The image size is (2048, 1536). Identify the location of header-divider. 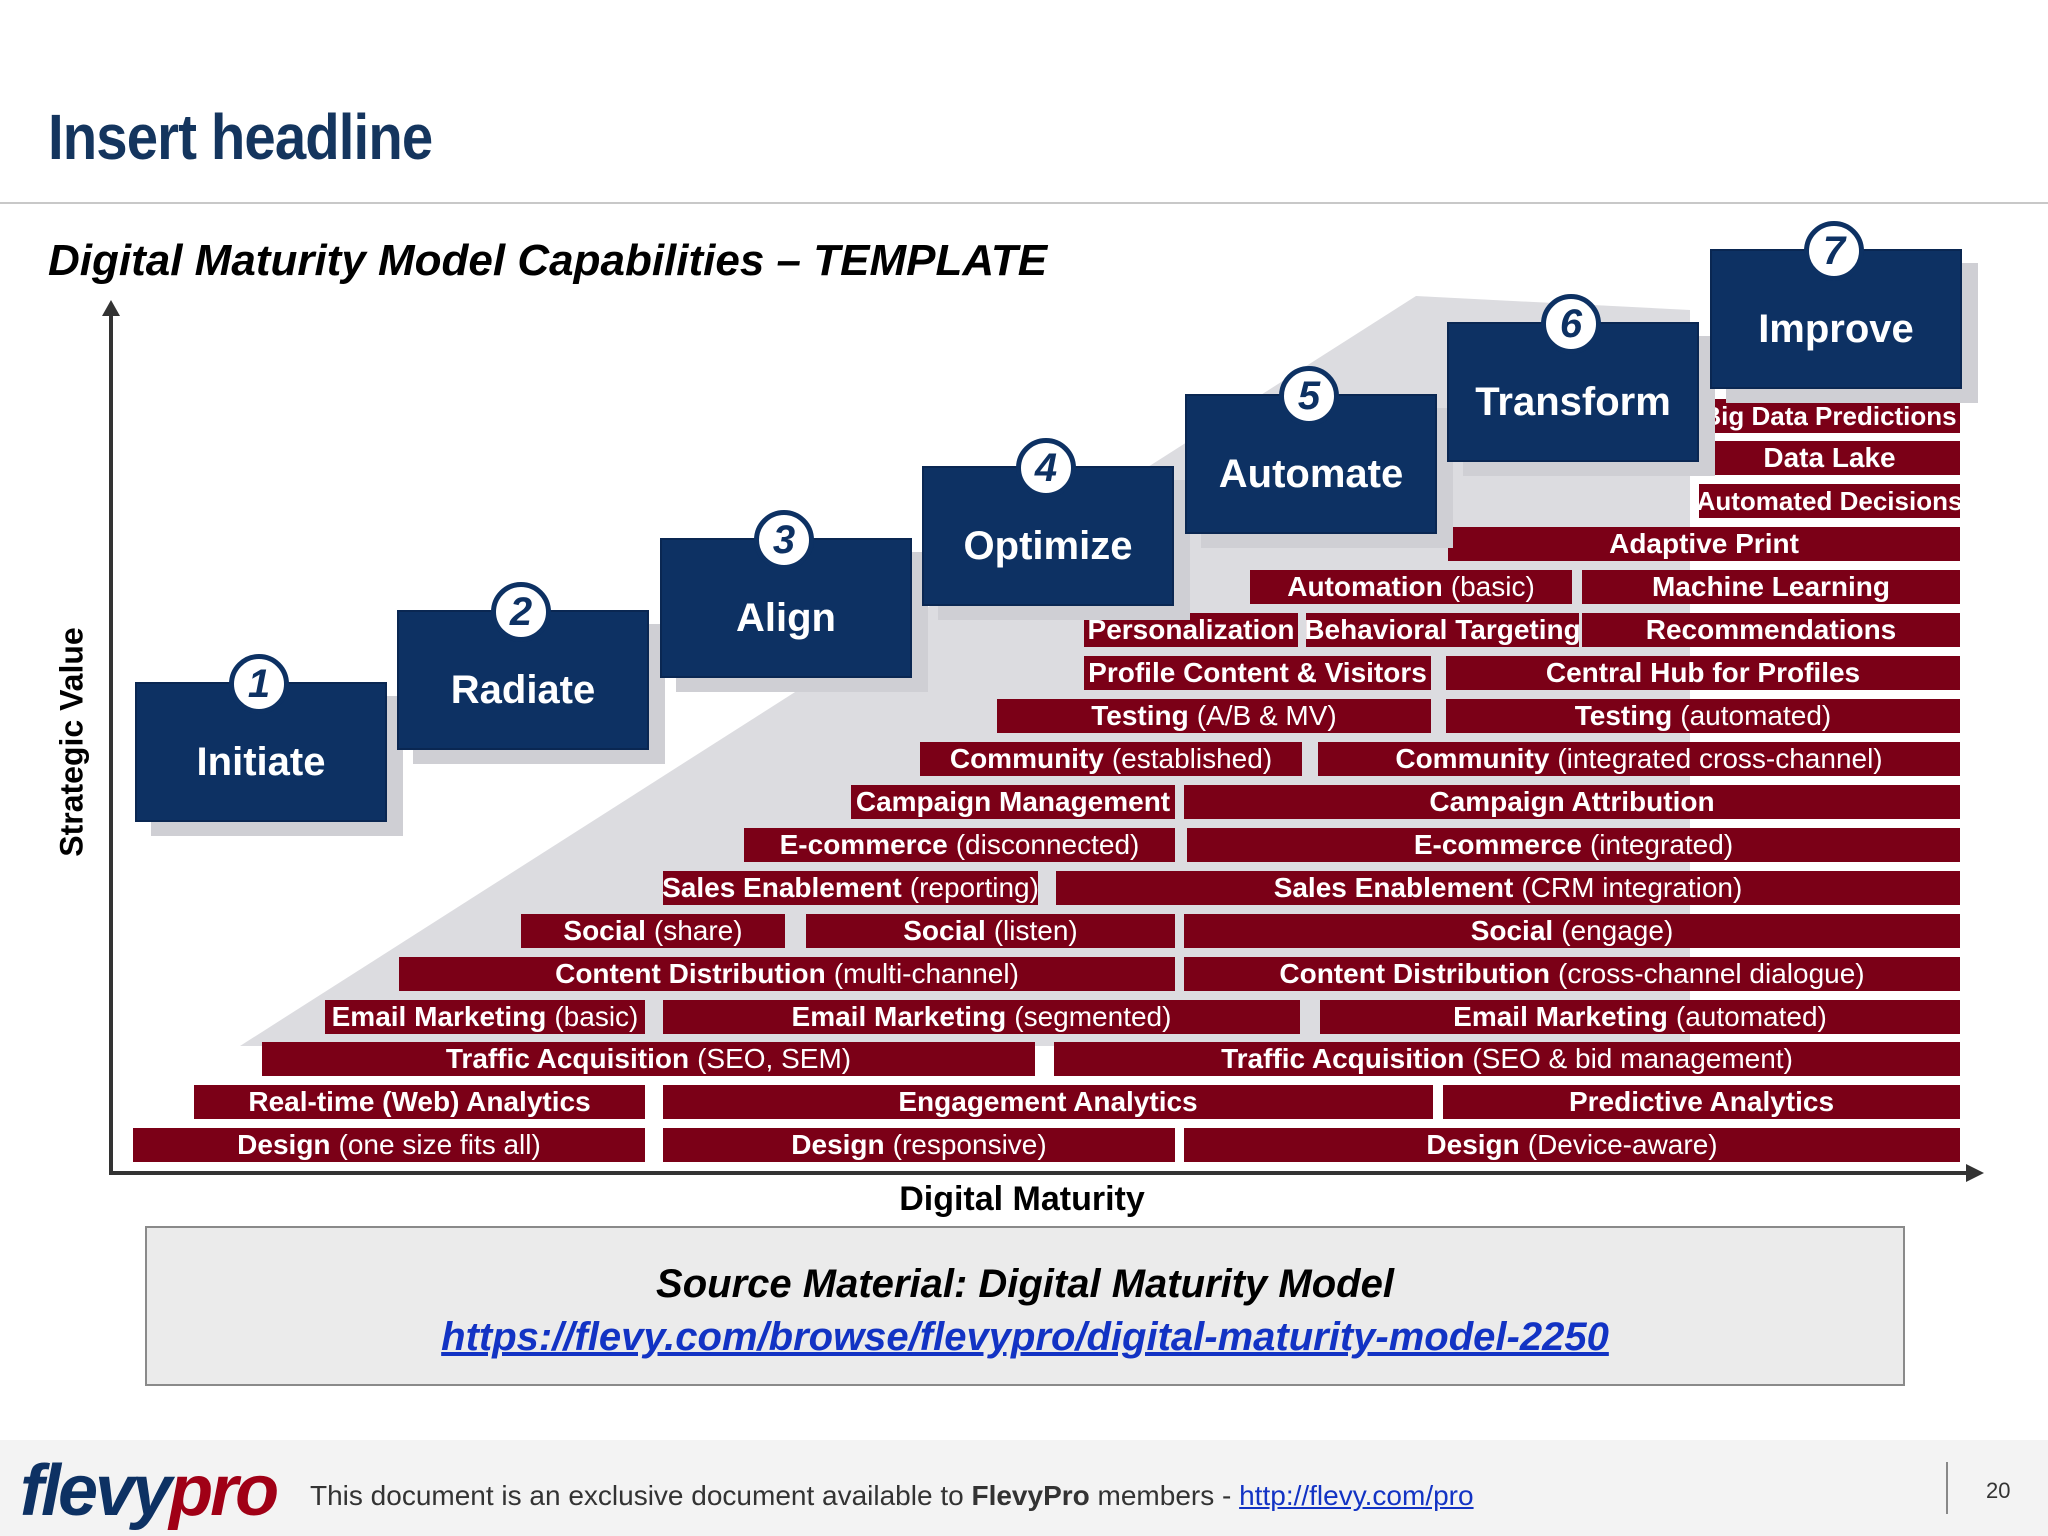
(1024, 203).